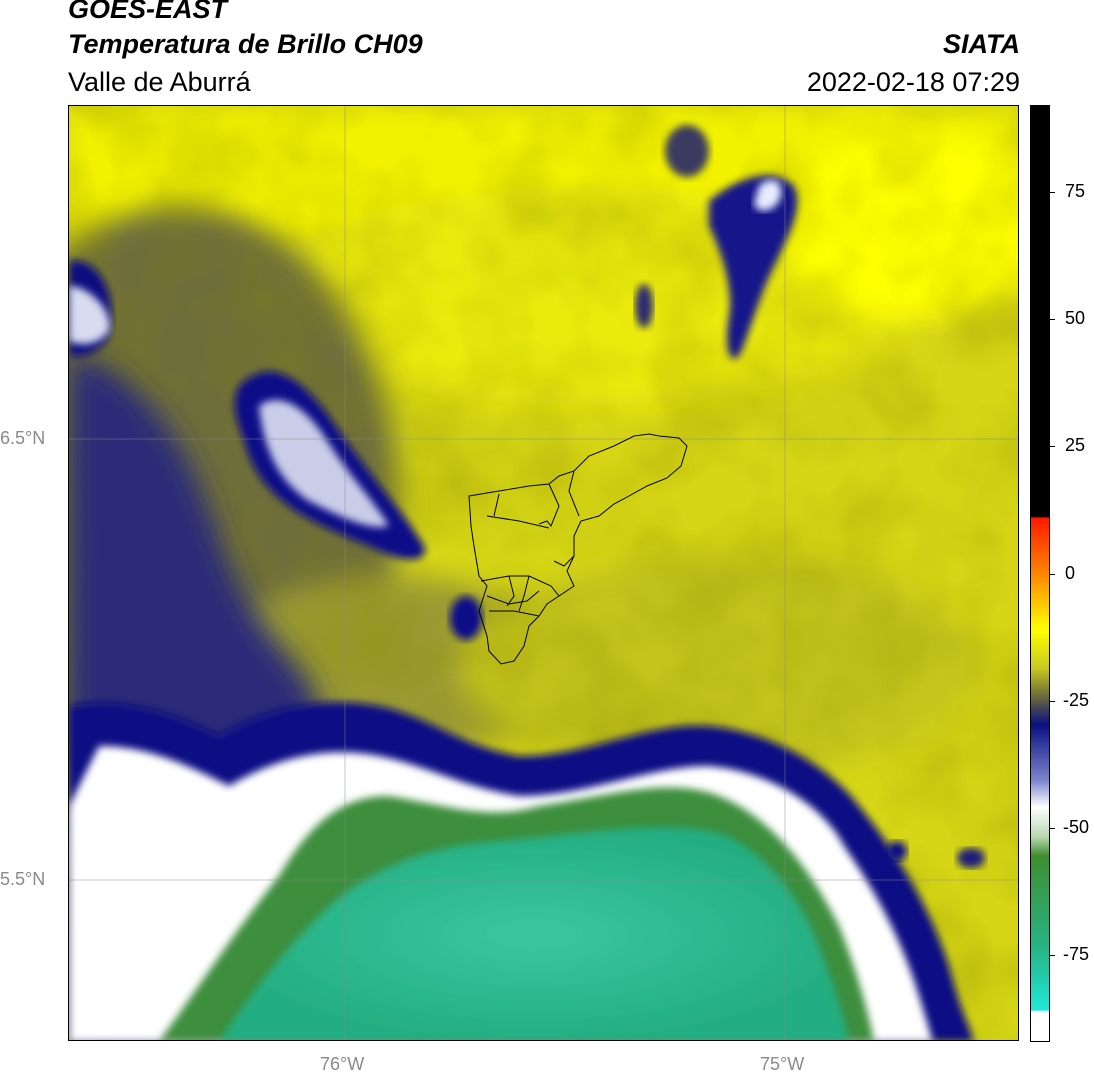 This screenshot has width=1094, height=1078. I want to click on colorbar, so click(1040, 573).